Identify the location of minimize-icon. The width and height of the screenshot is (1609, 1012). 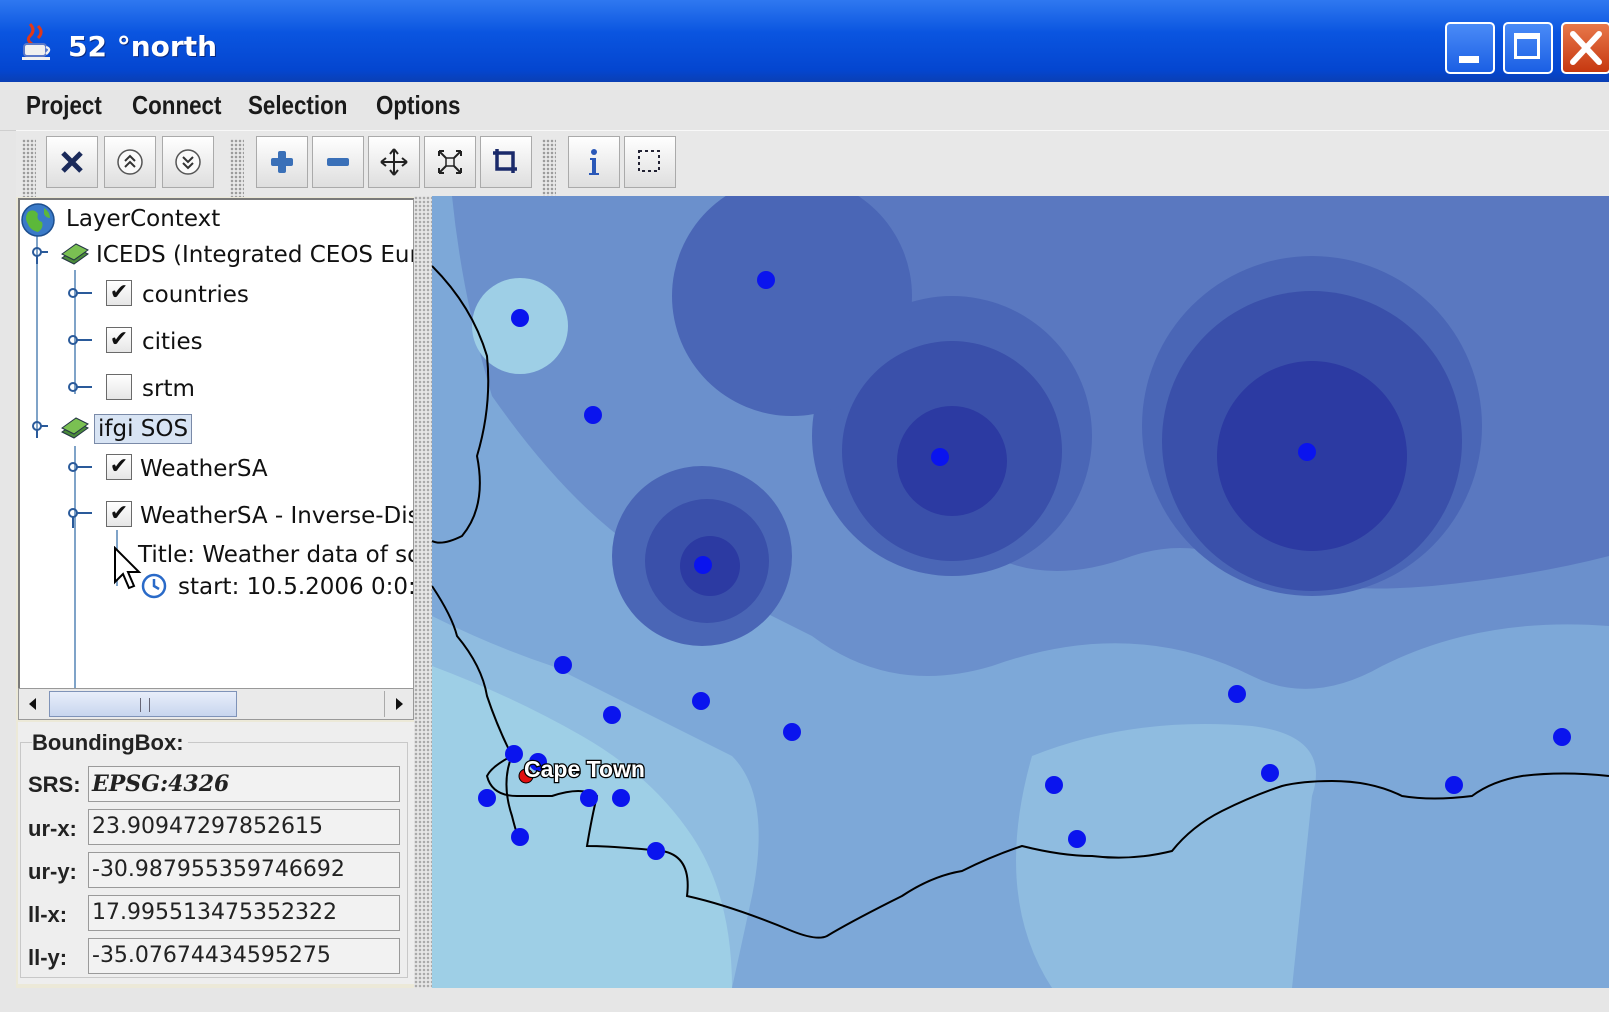
(1469, 59).